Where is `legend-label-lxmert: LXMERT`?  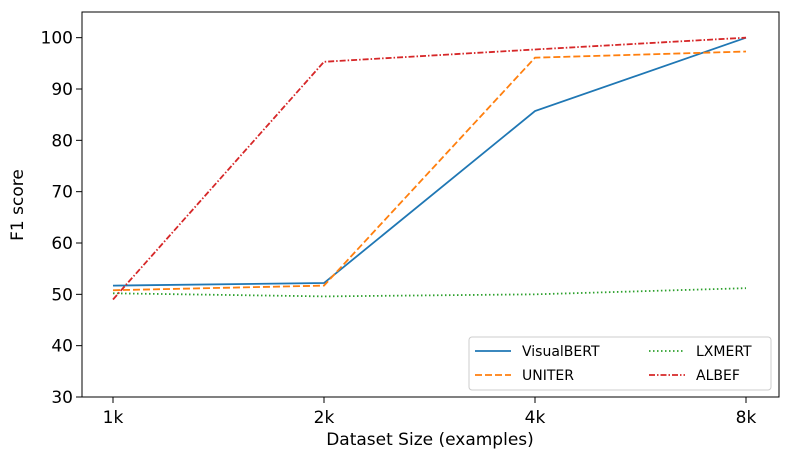
legend-label-lxmert: LXMERT is located at coordinates (724, 352).